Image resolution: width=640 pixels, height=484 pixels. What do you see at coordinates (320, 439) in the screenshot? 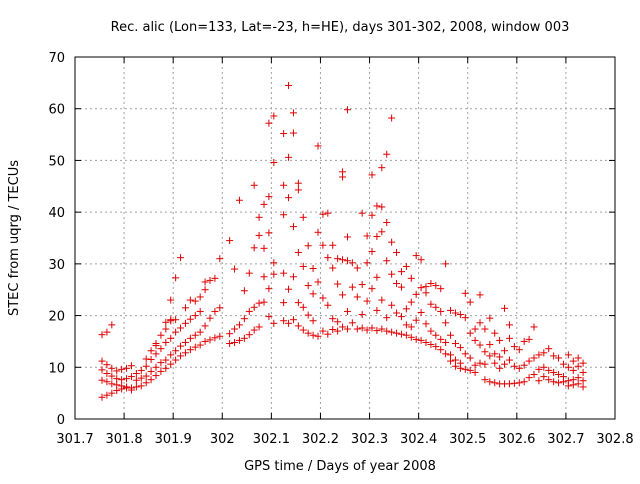
I see `x-tick-label: 302.2` at bounding box center [320, 439].